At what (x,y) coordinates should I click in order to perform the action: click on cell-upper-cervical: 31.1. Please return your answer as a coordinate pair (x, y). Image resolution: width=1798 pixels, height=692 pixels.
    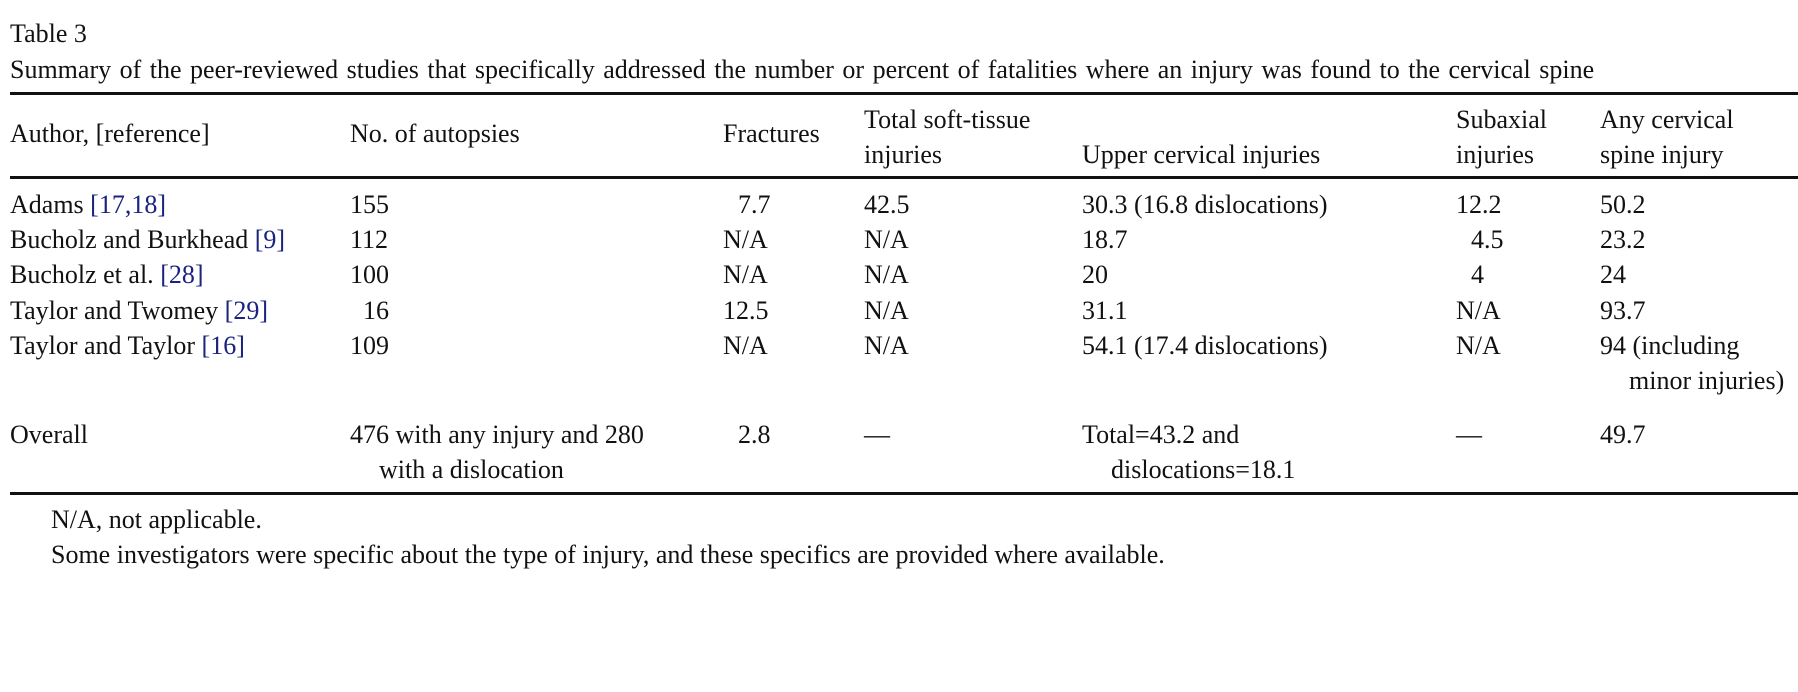
    Looking at the image, I should click on (1105, 310).